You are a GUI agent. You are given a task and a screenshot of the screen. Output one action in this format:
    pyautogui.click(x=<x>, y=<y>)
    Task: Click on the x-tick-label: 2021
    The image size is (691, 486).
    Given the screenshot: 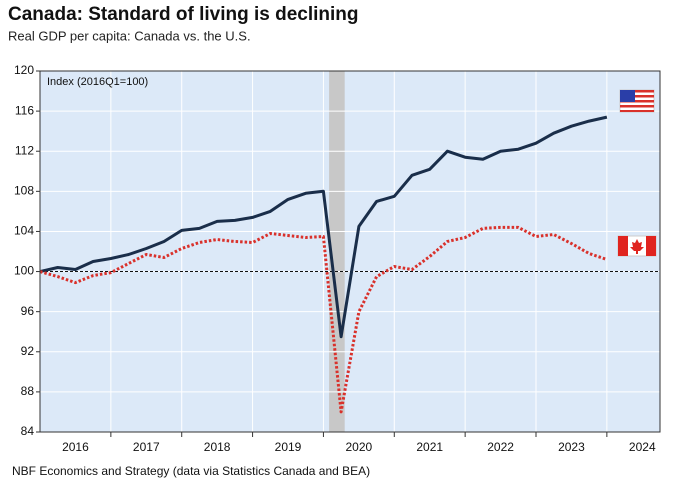 What is the action you would take?
    pyautogui.click(x=429, y=447)
    